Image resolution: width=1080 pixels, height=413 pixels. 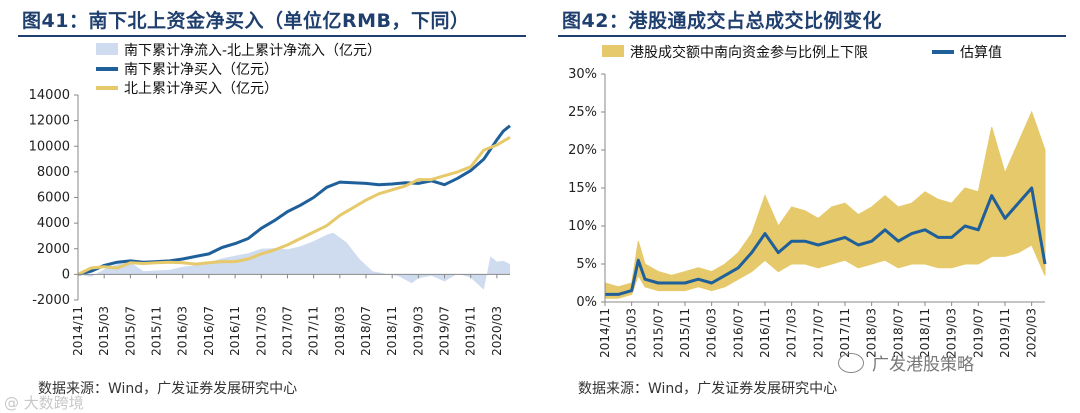 I want to click on y-tick-label: 0, so click(x=66, y=274).